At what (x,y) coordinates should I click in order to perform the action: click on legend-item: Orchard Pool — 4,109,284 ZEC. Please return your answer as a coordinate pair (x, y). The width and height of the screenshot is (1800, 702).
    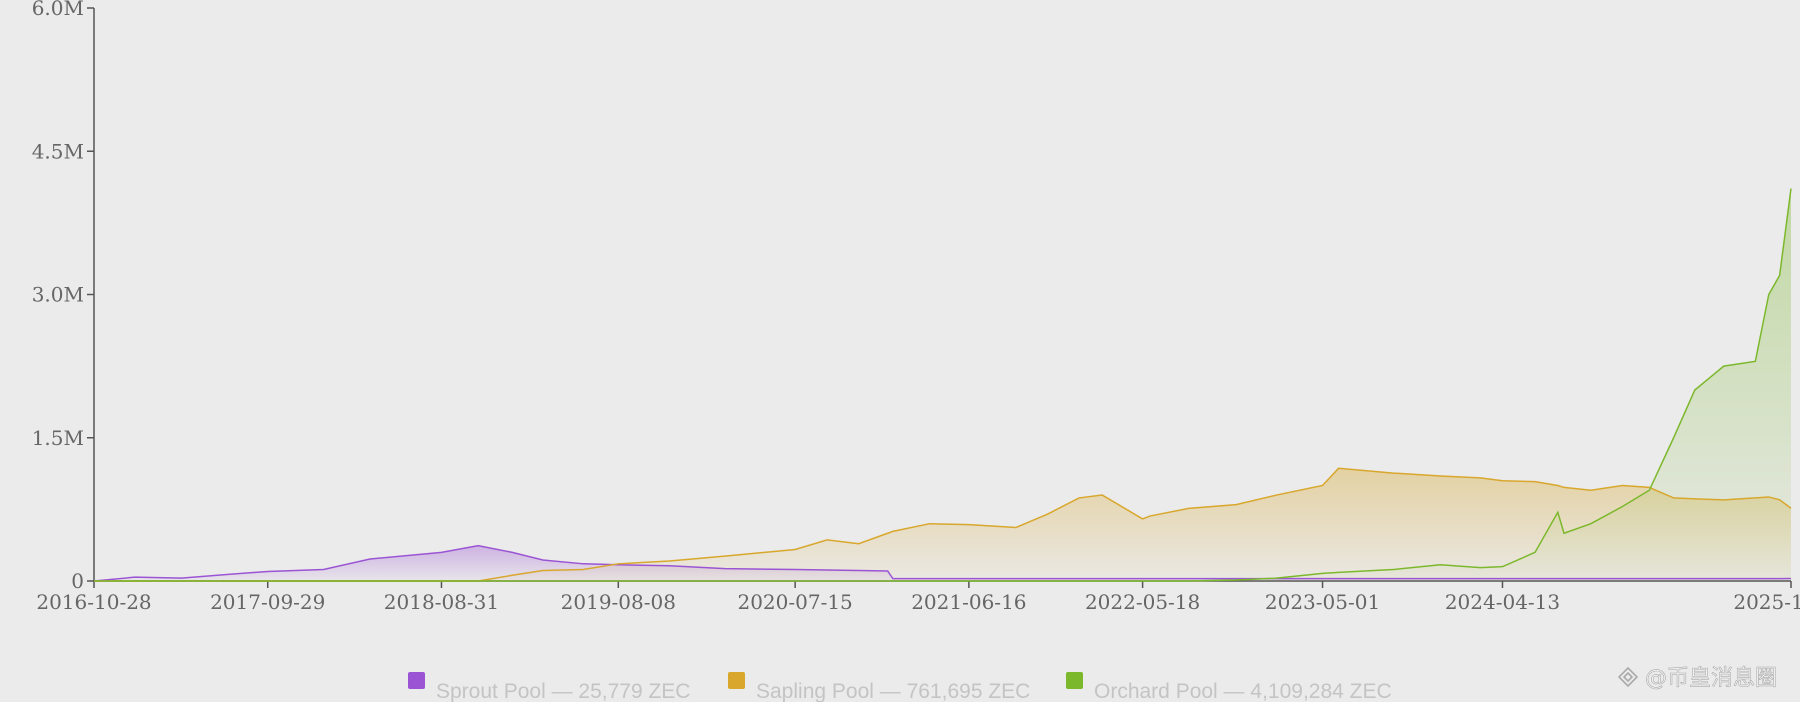
    Looking at the image, I should click on (1229, 687).